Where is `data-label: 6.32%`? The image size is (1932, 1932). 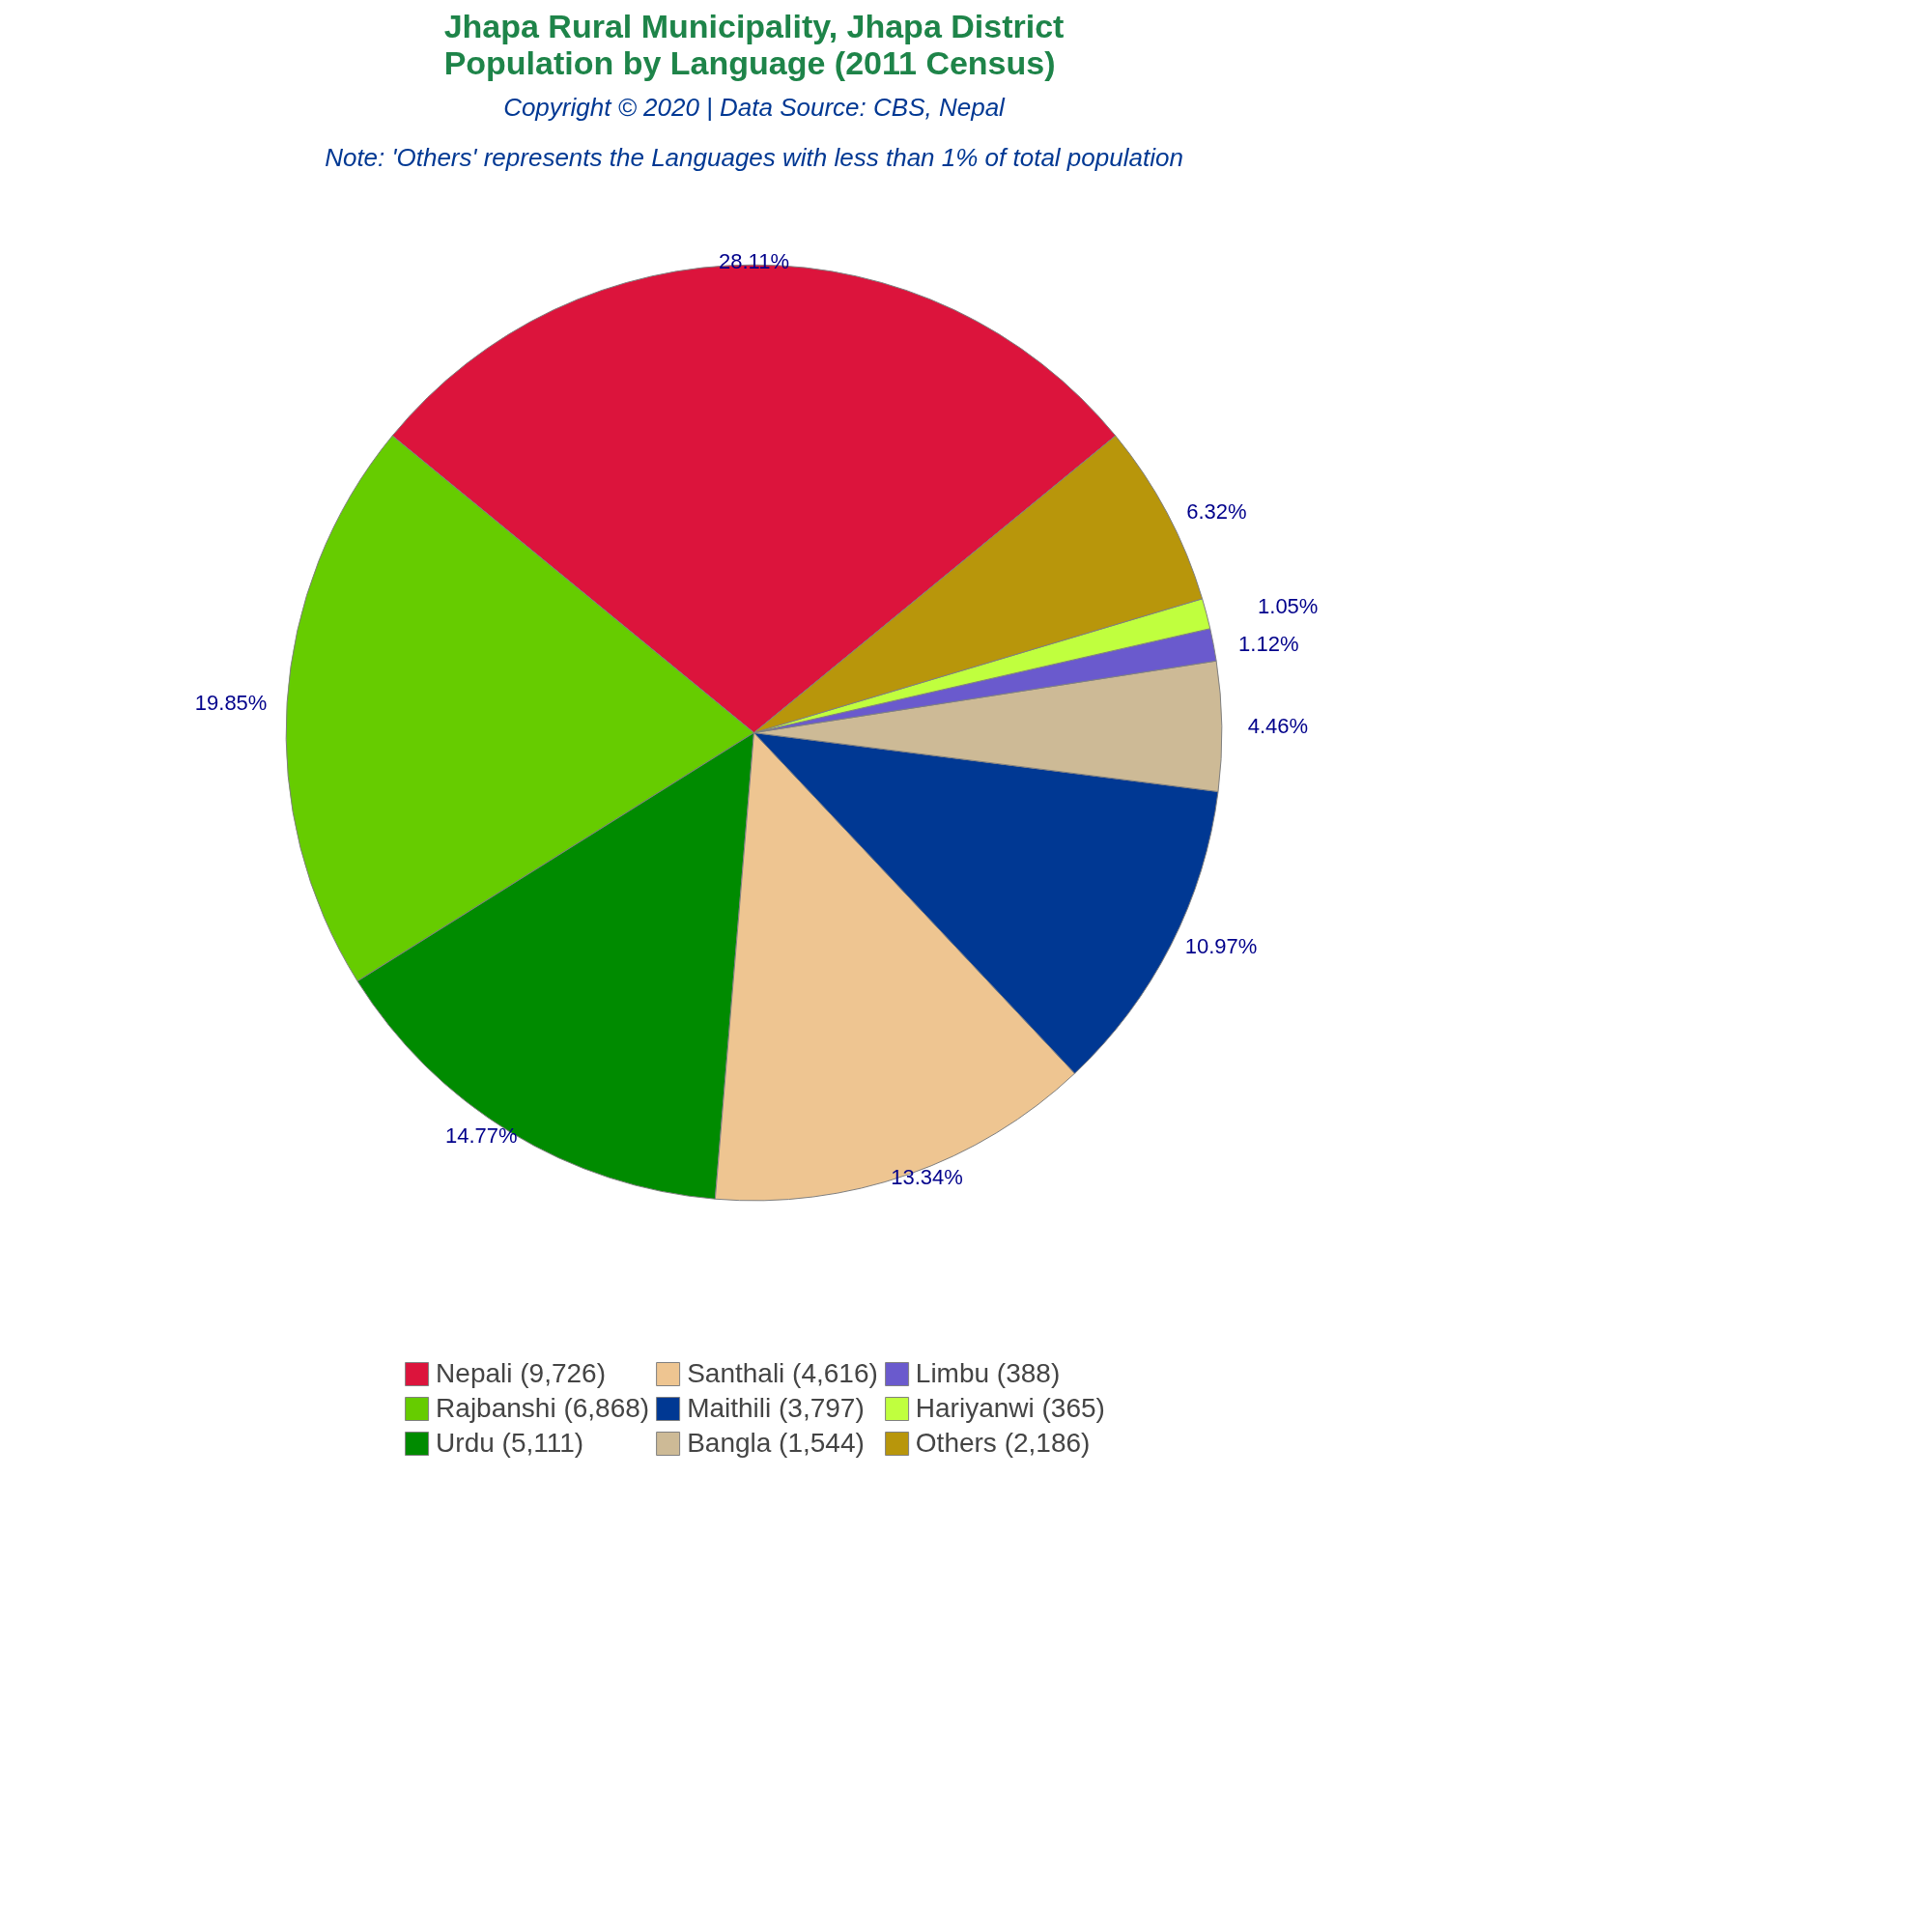 data-label: 6.32% is located at coordinates (1216, 511).